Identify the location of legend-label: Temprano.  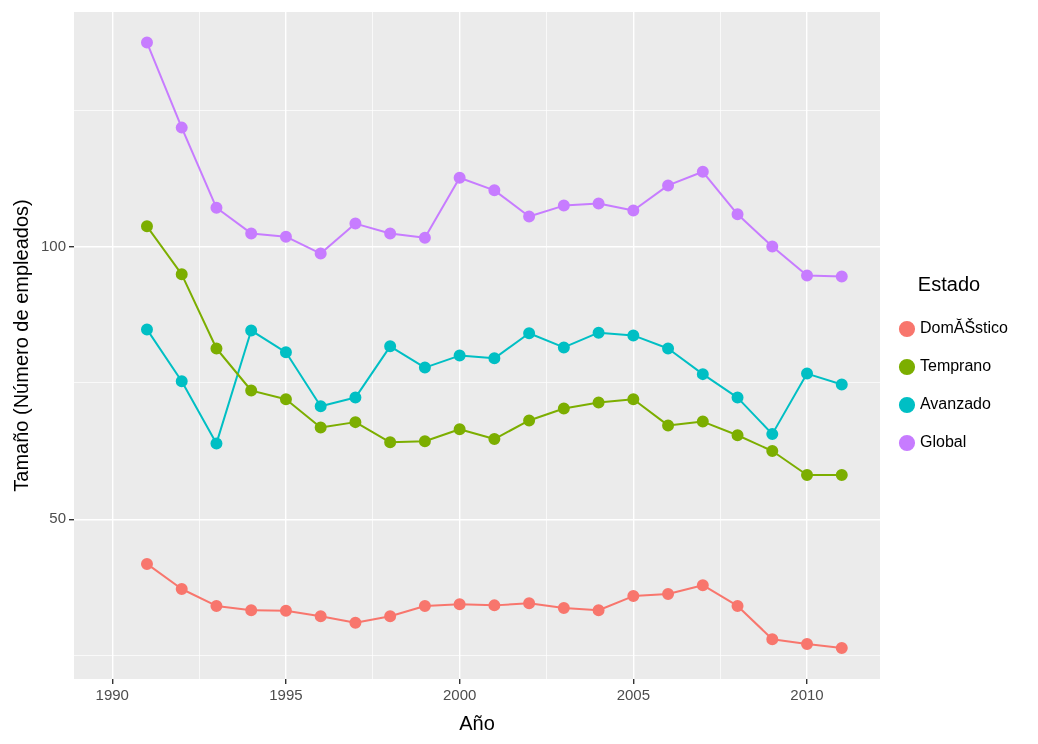
(955, 366).